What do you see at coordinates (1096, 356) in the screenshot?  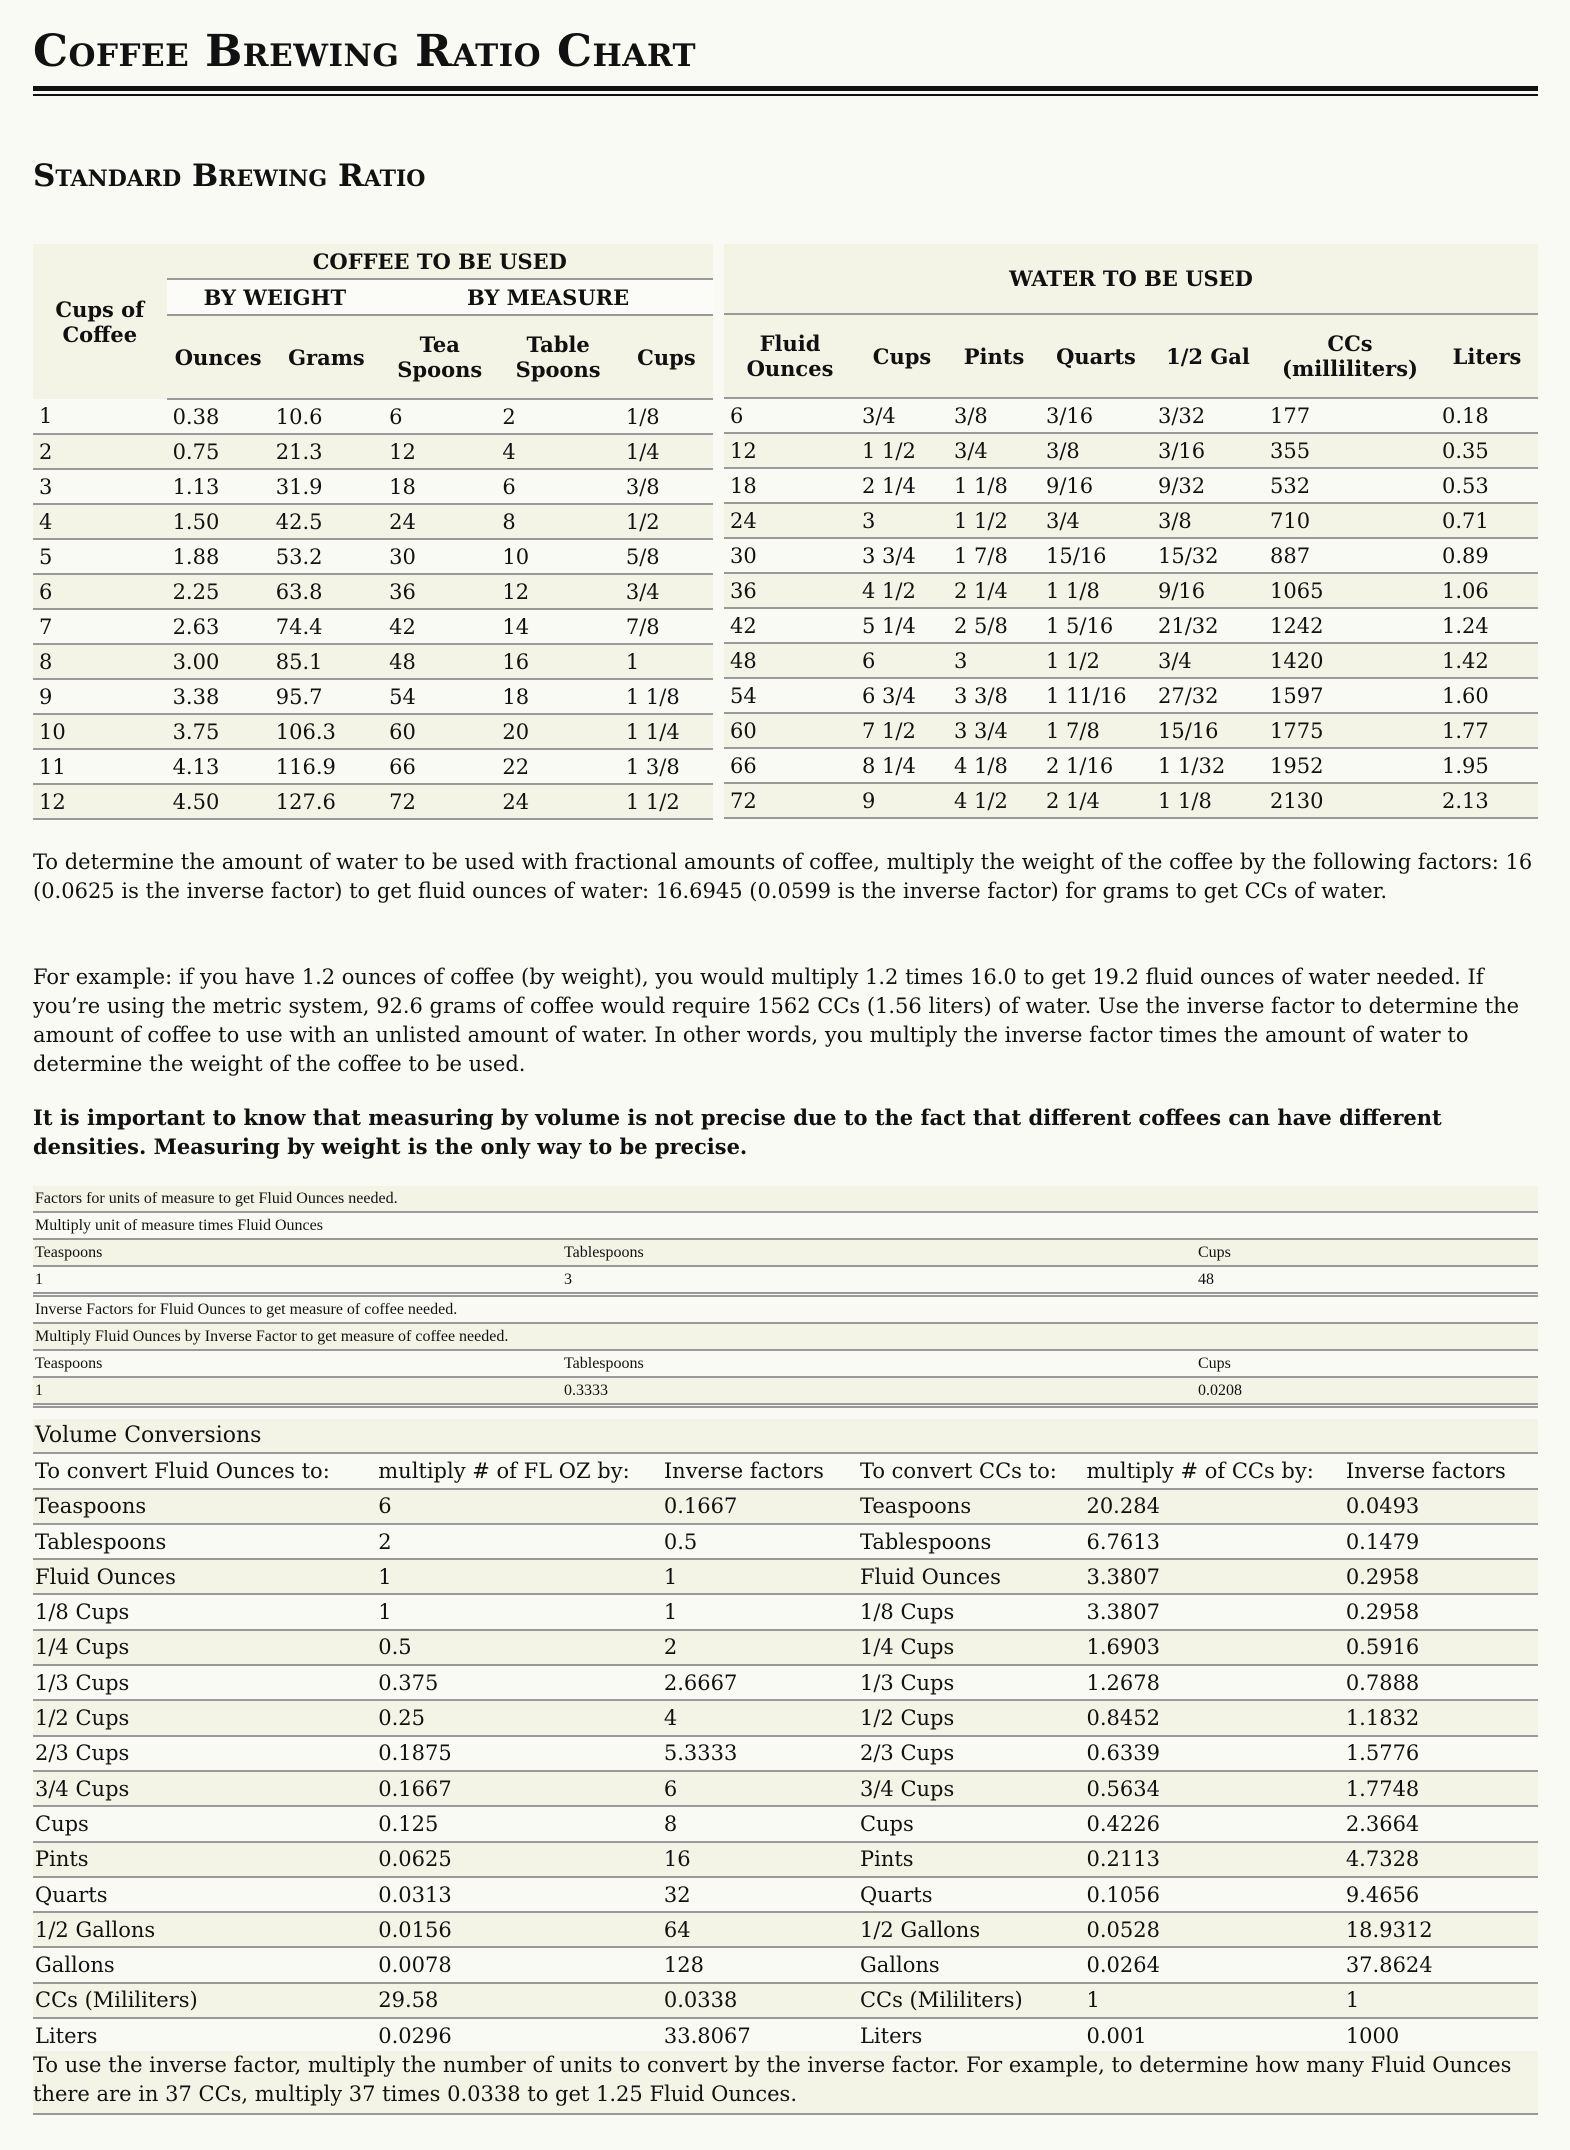 I see `column-header: Quarts` at bounding box center [1096, 356].